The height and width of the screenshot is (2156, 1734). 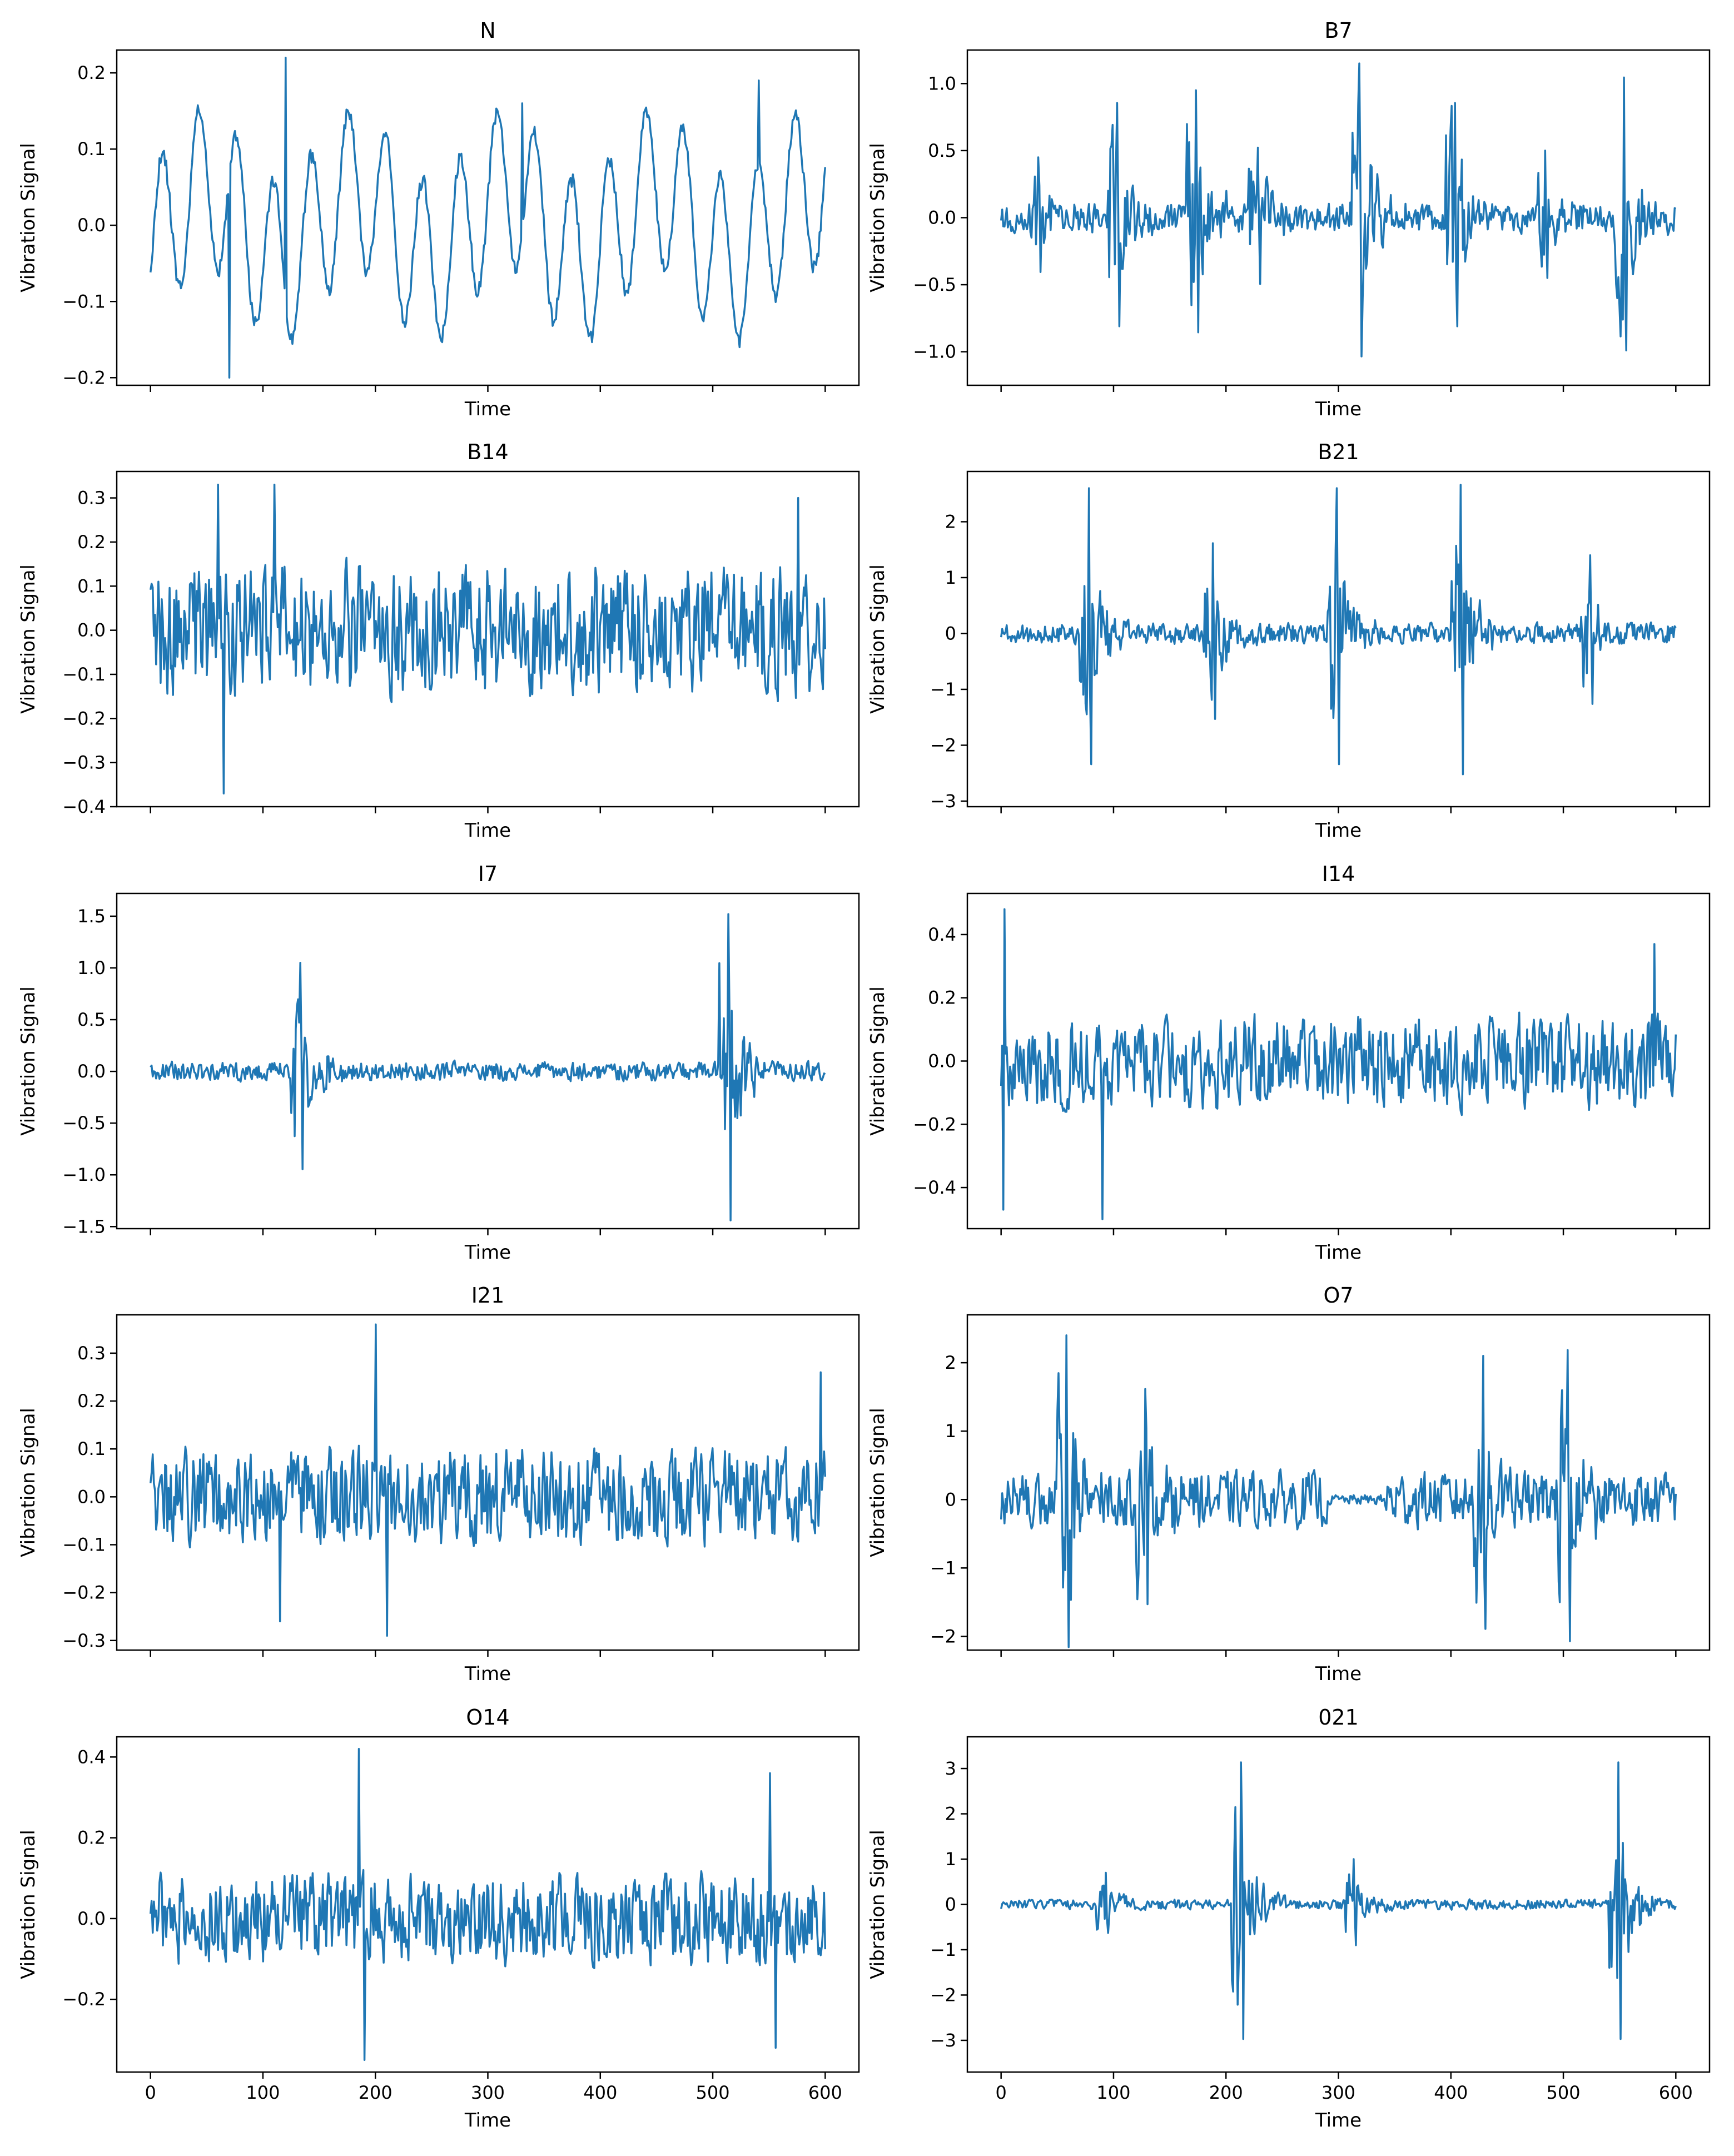 I want to click on subplot-title: B7, so click(x=1338, y=30).